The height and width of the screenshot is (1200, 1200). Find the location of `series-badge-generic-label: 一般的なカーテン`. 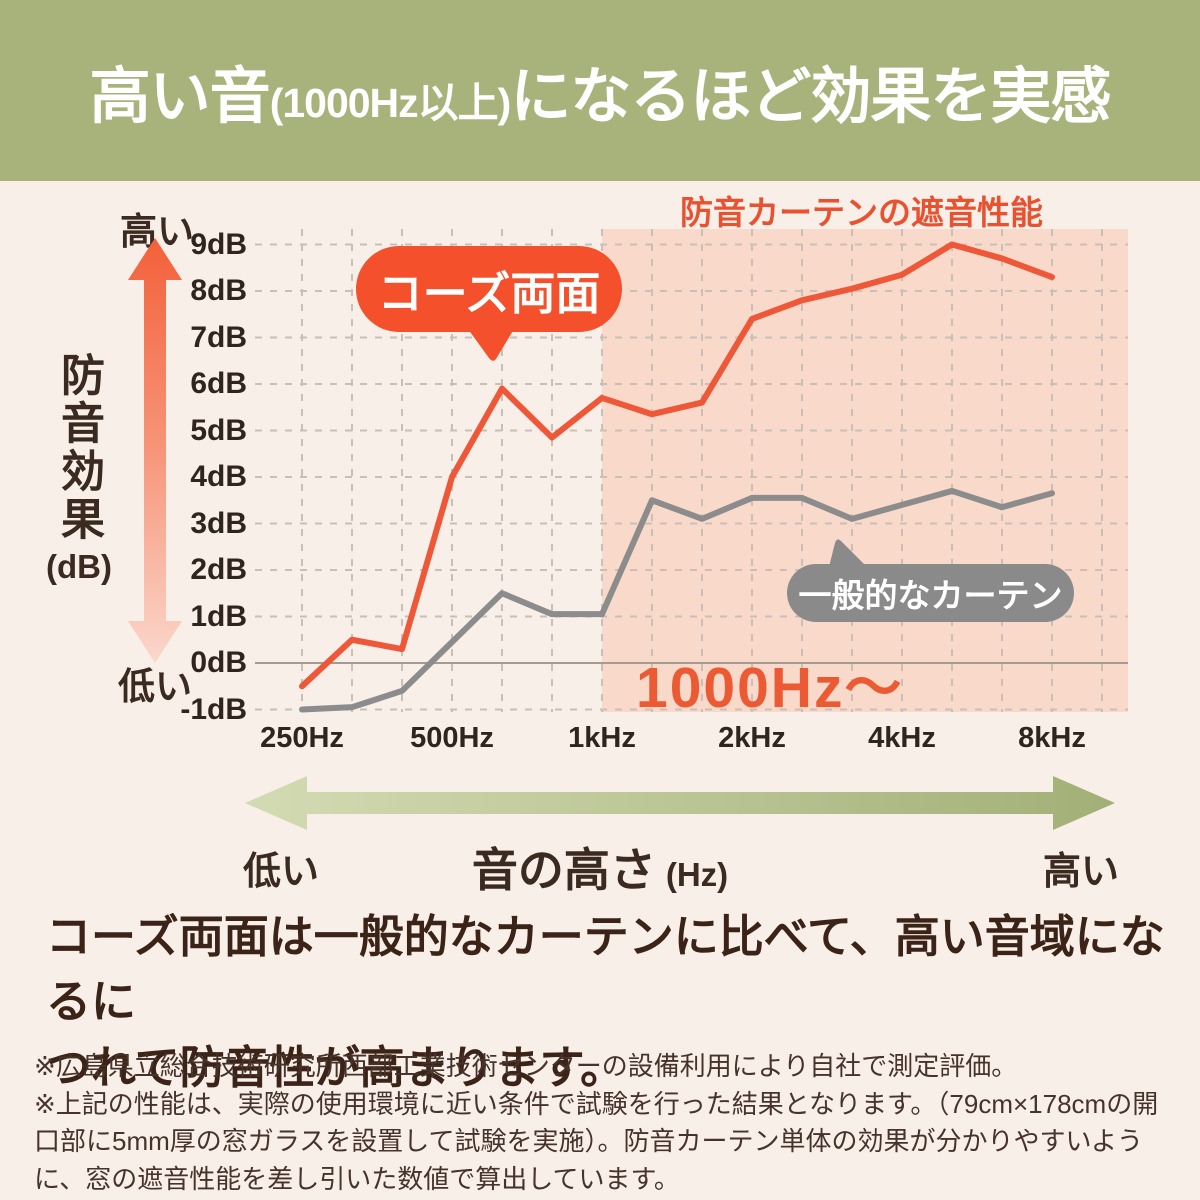

series-badge-generic-label: 一般的なカーテン is located at coordinates (930, 595).